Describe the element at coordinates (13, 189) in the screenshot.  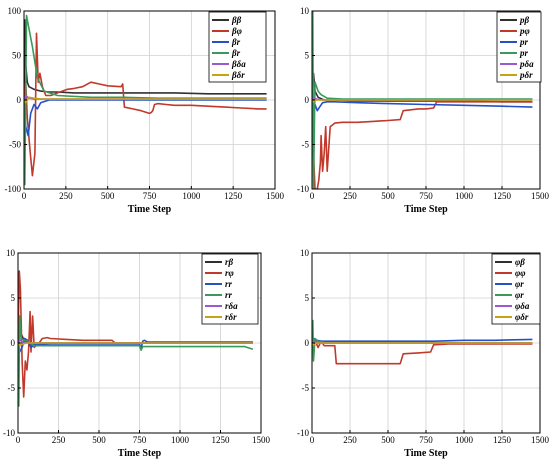
I see `y-tick-label: -100` at that location.